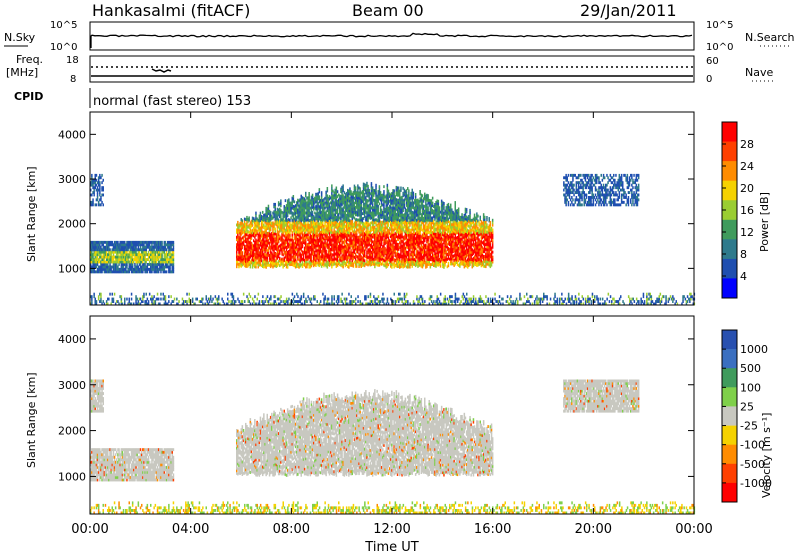 This screenshot has height=554, width=800. I want to click on noise-tick-high-right: 10^5, so click(719, 25).